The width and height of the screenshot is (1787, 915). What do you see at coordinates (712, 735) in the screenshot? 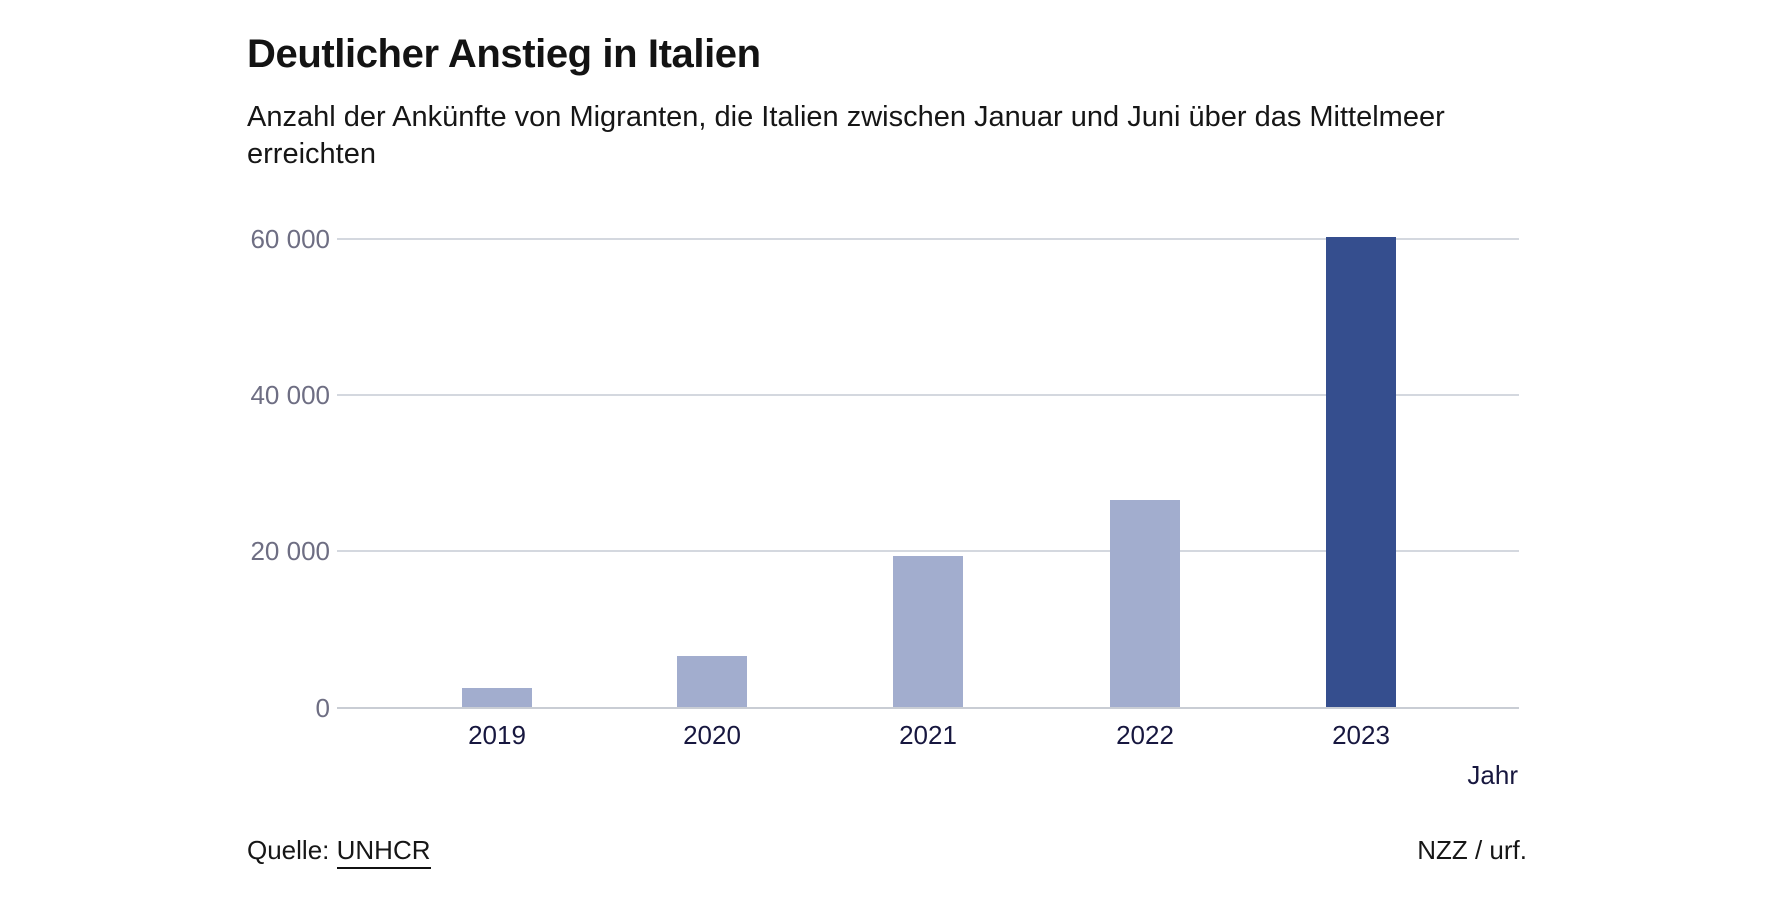
I see `xtick-label-2020: 2020` at bounding box center [712, 735].